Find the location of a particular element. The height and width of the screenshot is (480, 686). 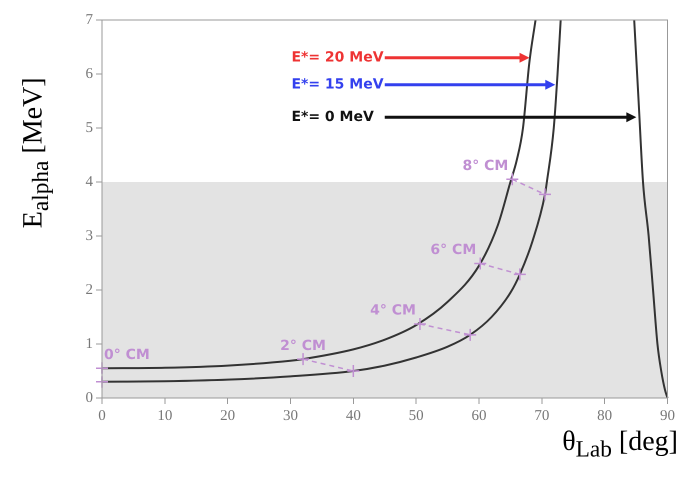

y-tick-label: 6 is located at coordinates (90, 74).